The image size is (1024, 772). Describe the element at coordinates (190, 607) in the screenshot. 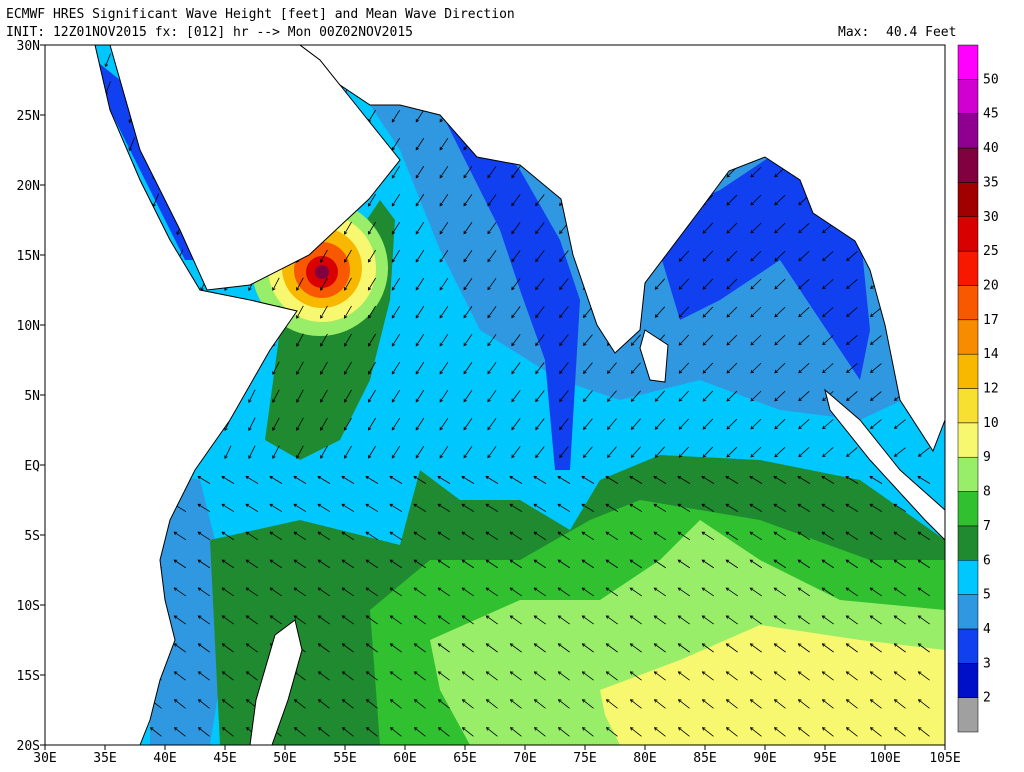

I see `field-4-5-south` at that location.